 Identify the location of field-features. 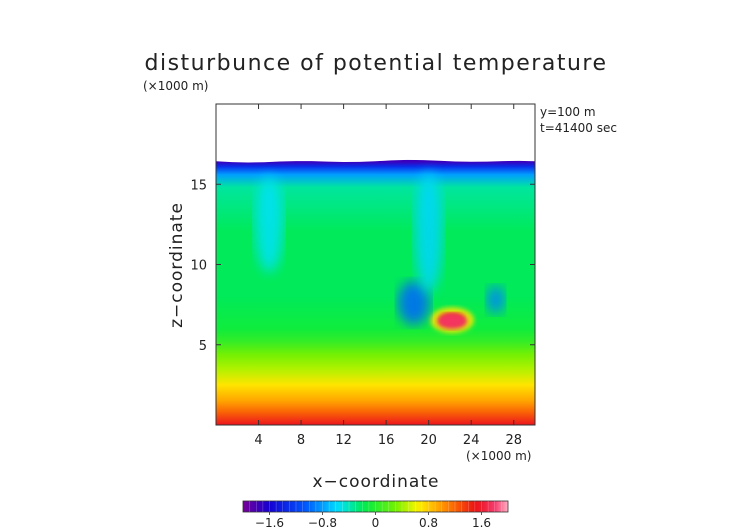
(380, 253).